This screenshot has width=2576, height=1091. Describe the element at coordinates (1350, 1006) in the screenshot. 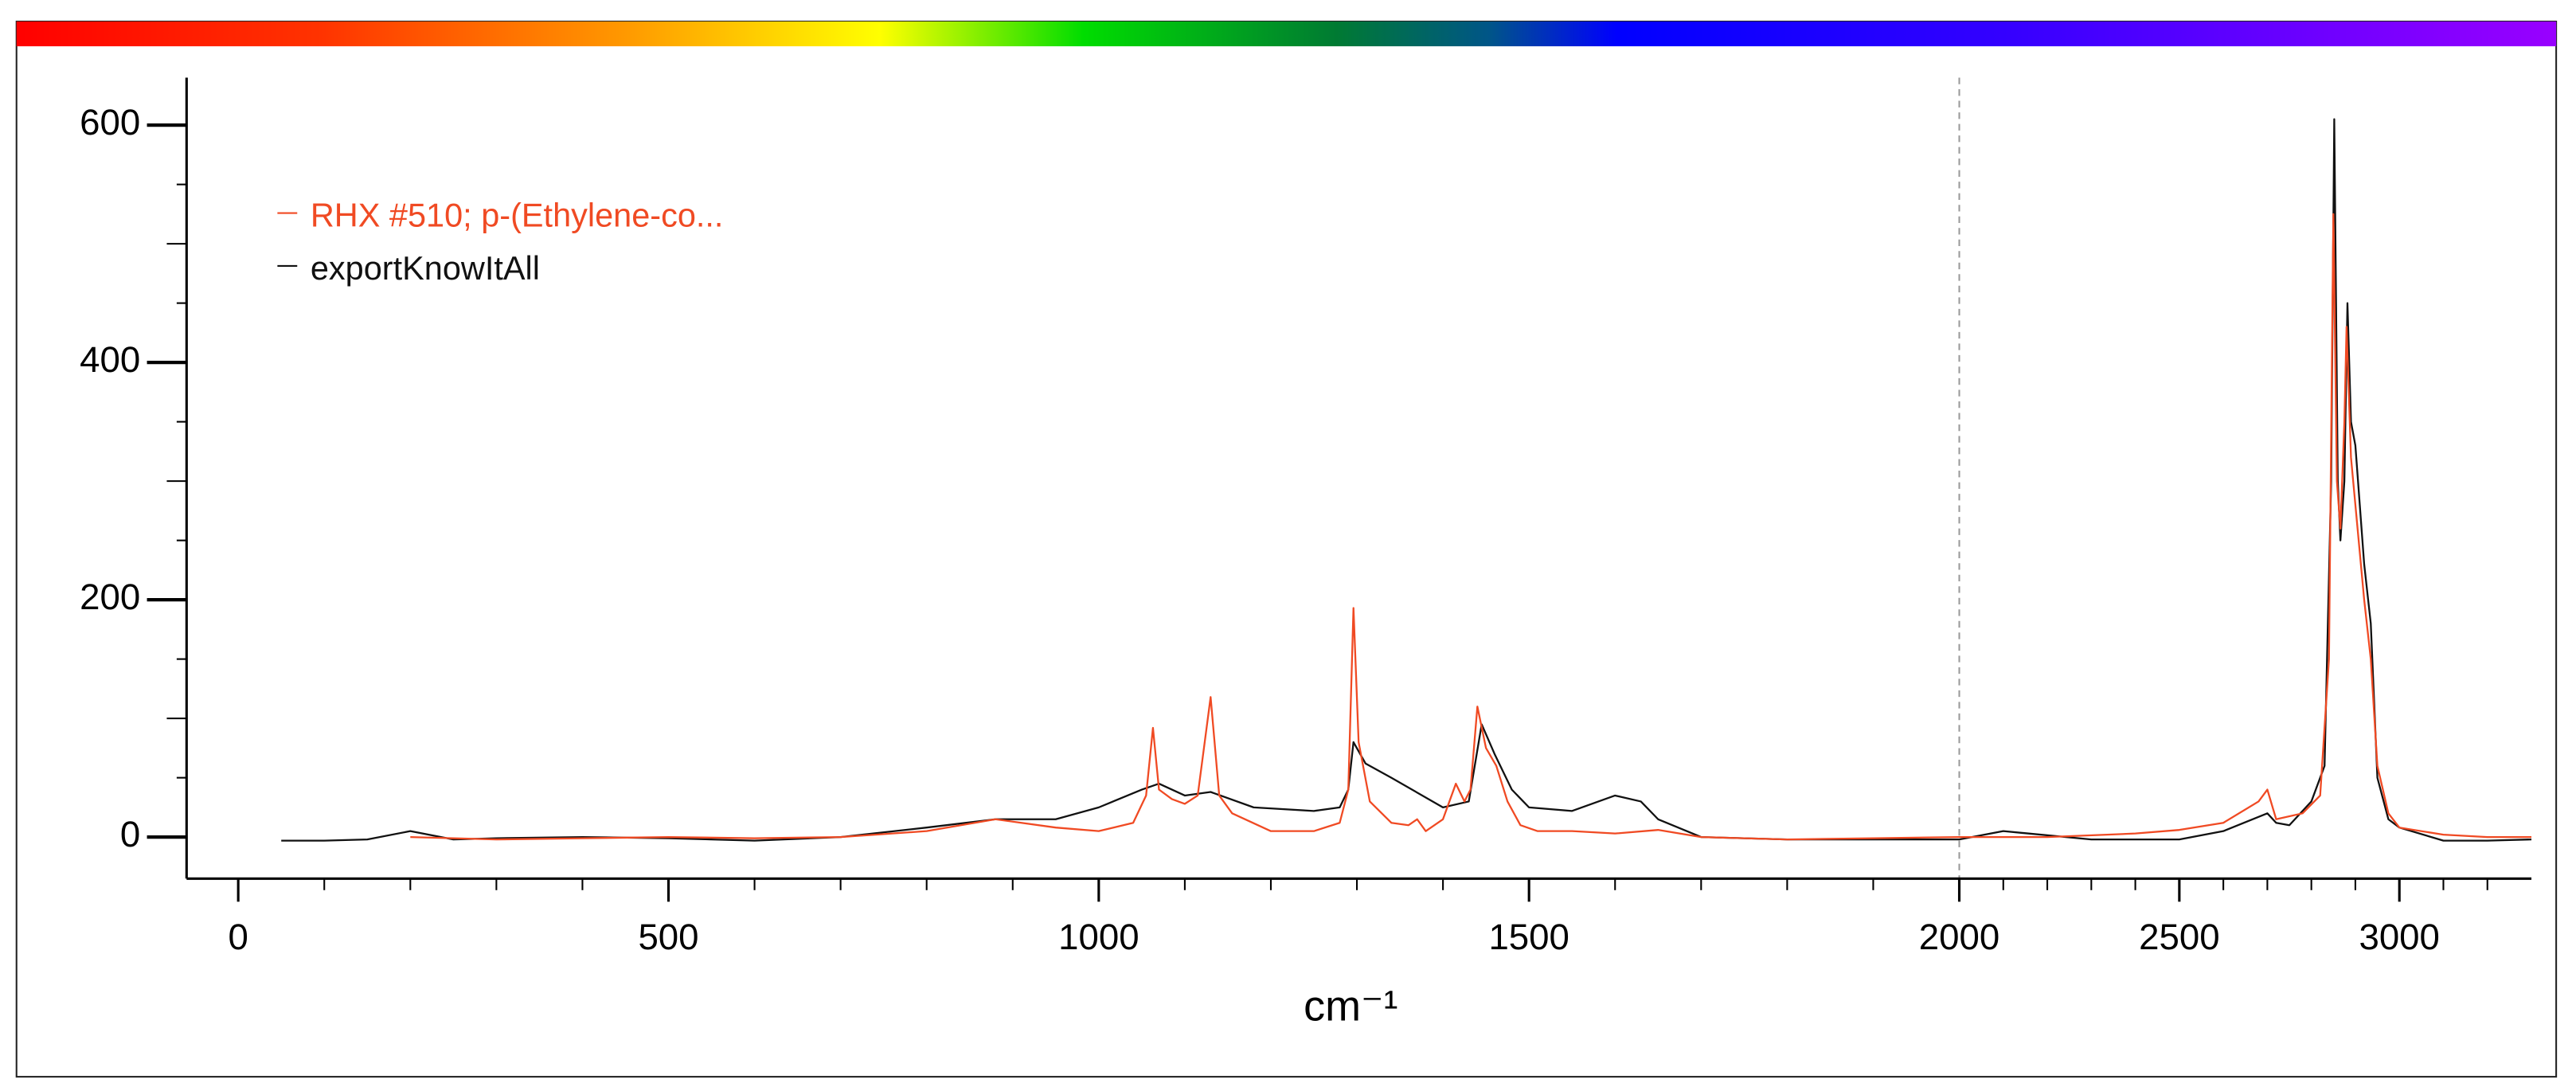

I see `x-axis-label: cm⁻¹` at that location.